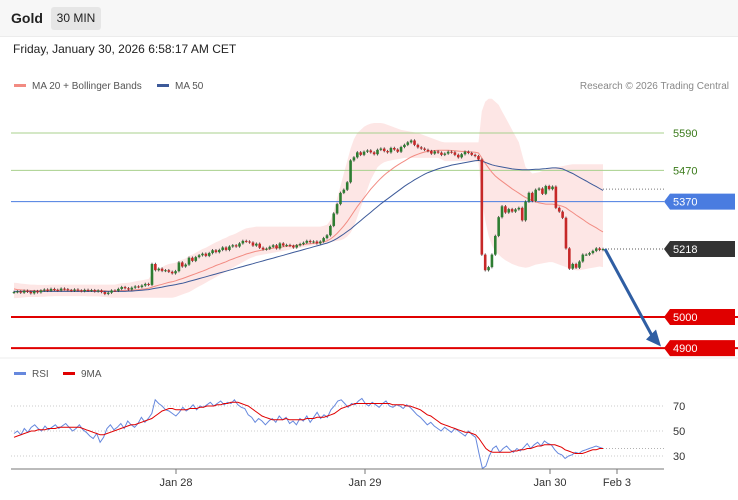  Describe the element at coordinates (308, 433) in the screenshot. I see `rsi-series-rsi` at that location.